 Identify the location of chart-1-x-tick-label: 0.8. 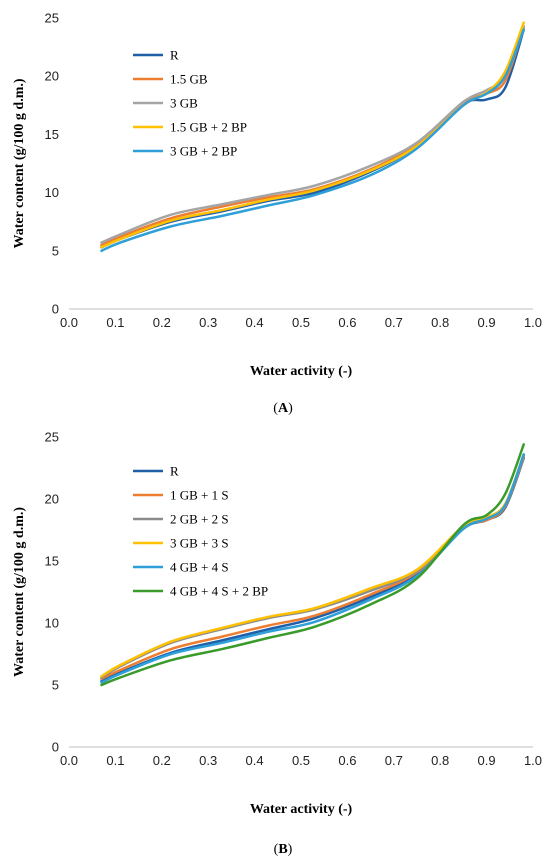
(440, 760).